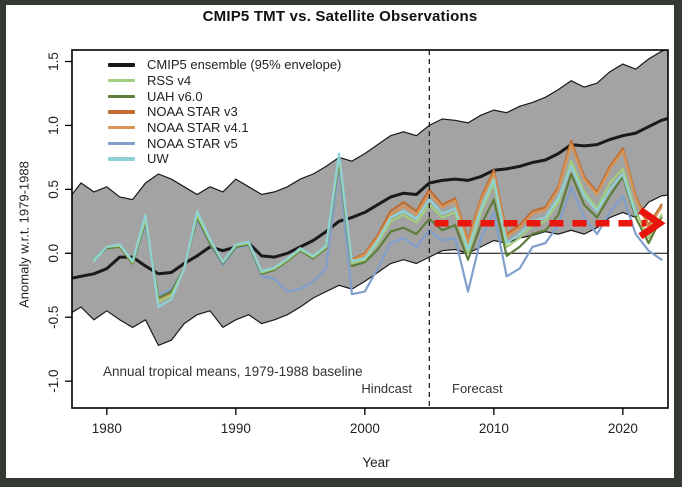  Describe the element at coordinates (53, 61) in the screenshot. I see `y-tick-label: 1.5` at that location.